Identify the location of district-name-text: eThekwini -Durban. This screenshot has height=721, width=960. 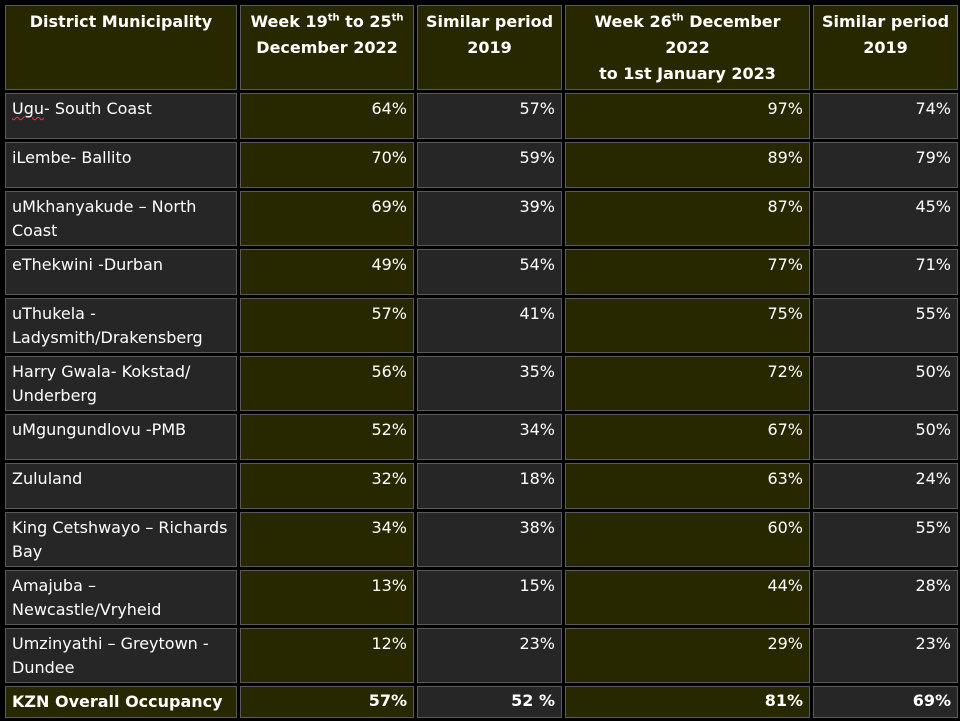
(87, 264).